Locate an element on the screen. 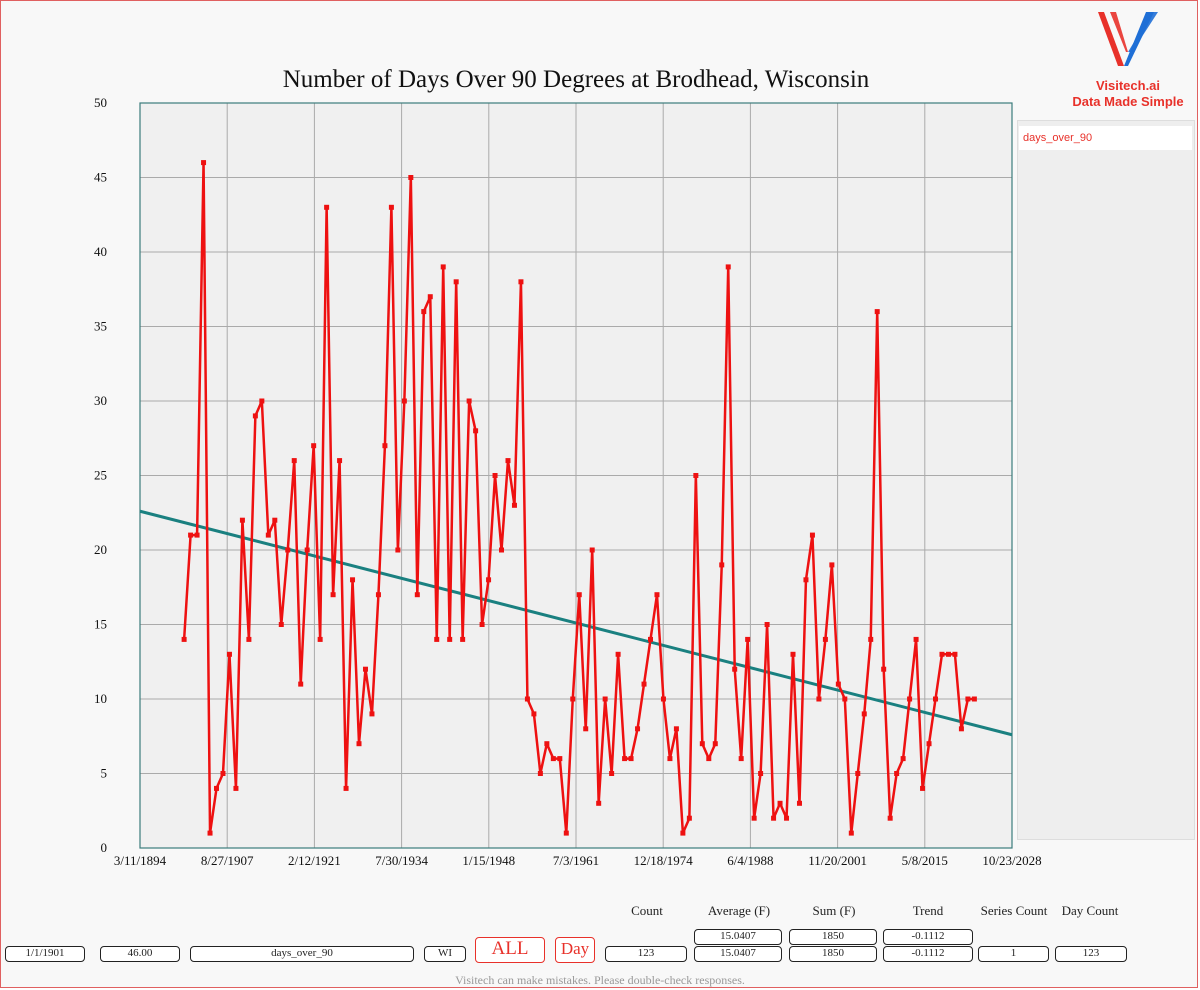 The height and width of the screenshot is (990, 1200). day-button: Day is located at coordinates (575, 950).